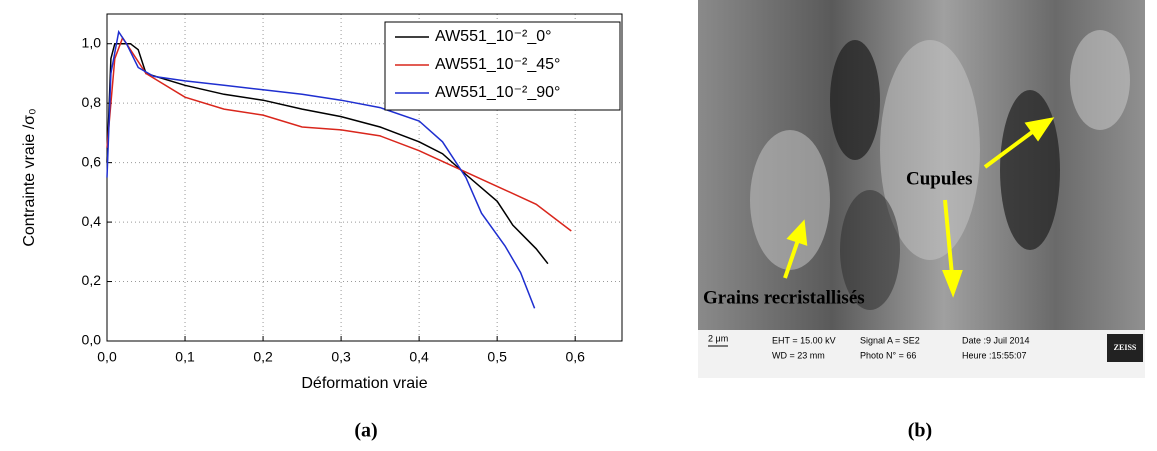 The image size is (1157, 451). I want to click on y-tick-label: 1,0, so click(92, 42).